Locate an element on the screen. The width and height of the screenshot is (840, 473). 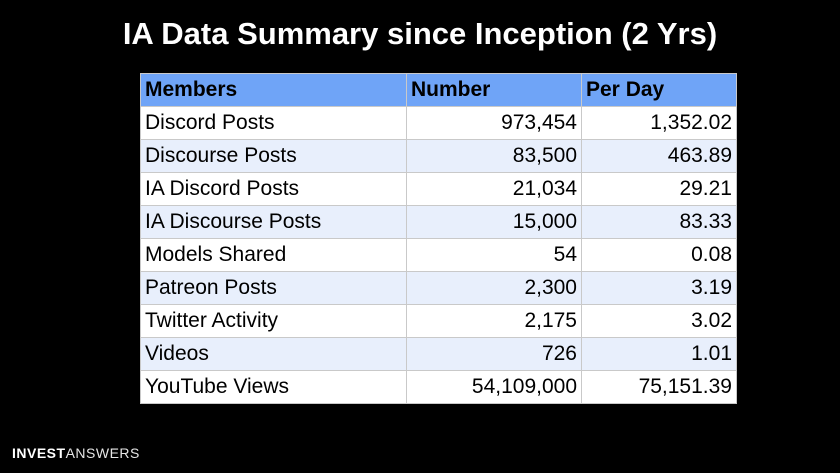
brand-logo-part-invest: INVEST is located at coordinates (39, 453).